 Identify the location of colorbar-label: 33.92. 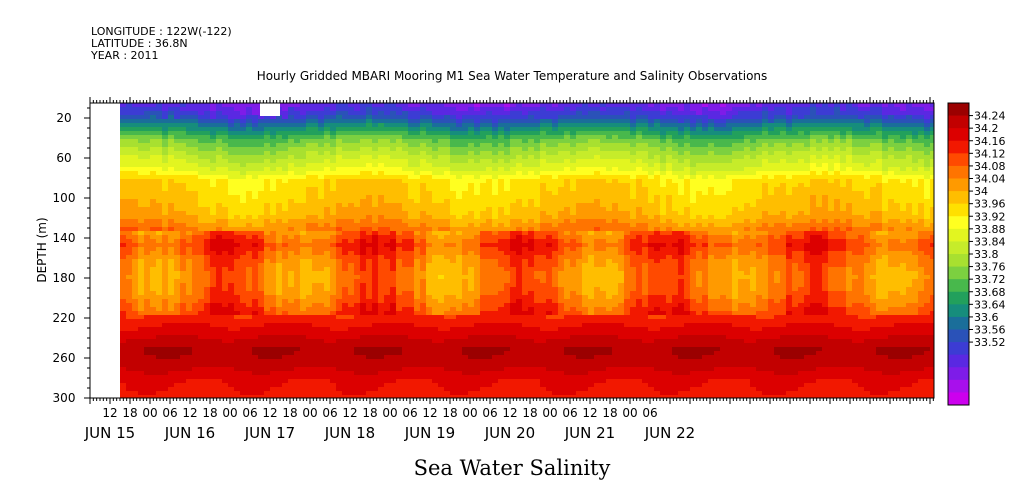
(990, 216).